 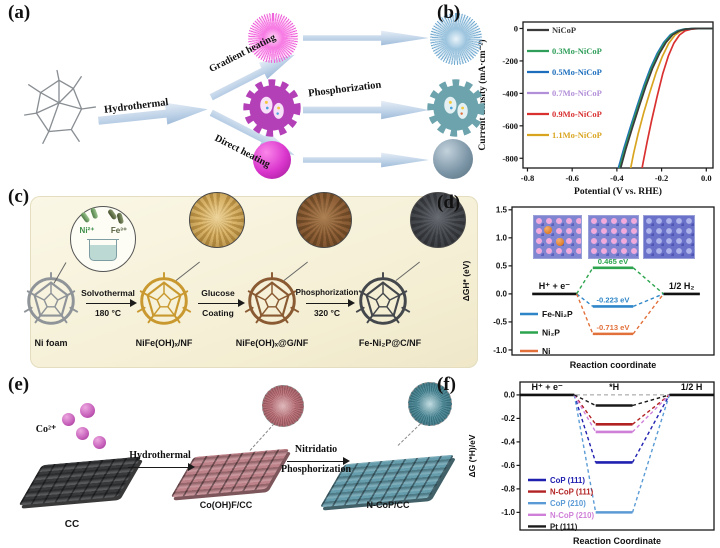 What do you see at coordinates (546, 351) in the screenshot?
I see `svg-text: Ni` at bounding box center [546, 351].